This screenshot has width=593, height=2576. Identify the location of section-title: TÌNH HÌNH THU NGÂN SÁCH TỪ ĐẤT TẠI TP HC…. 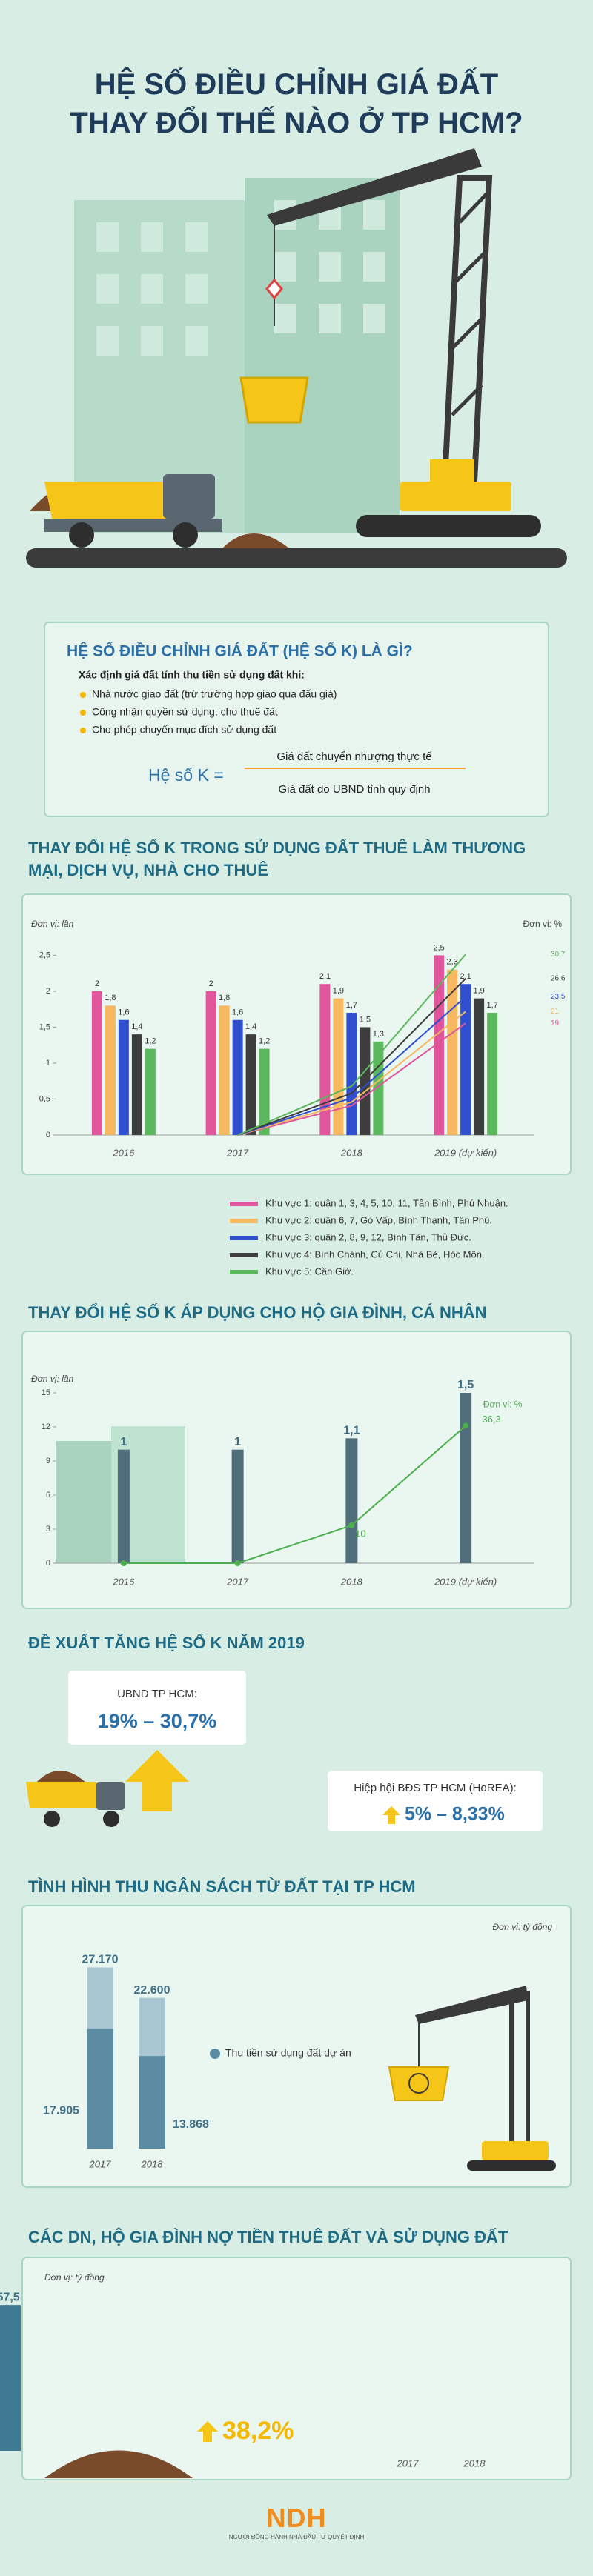
(222, 1886).